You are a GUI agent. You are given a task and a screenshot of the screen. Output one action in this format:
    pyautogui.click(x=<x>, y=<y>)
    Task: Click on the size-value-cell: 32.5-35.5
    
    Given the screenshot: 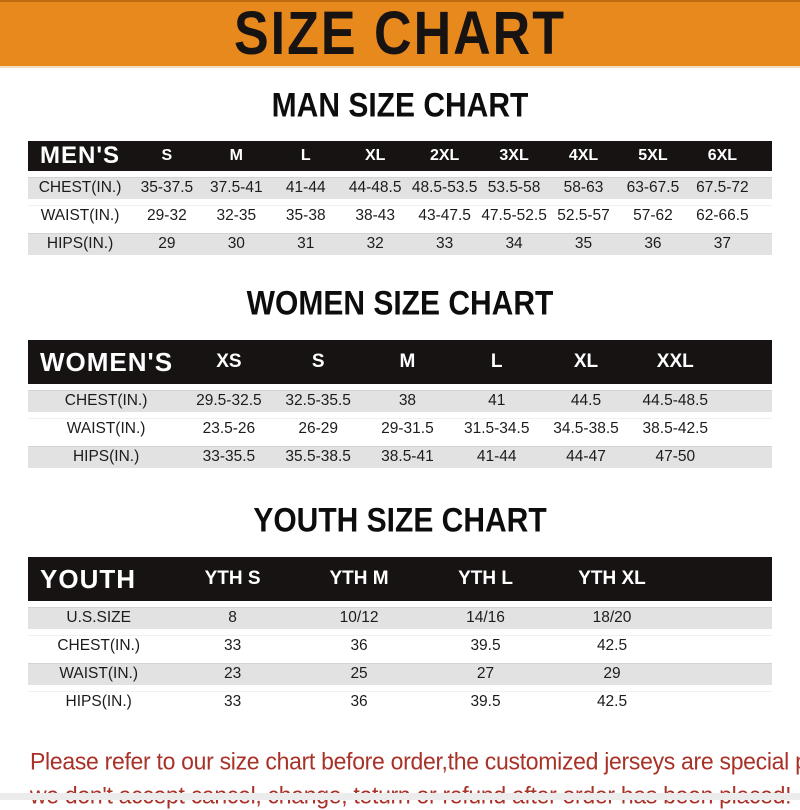 What is the action you would take?
    pyautogui.click(x=318, y=401)
    